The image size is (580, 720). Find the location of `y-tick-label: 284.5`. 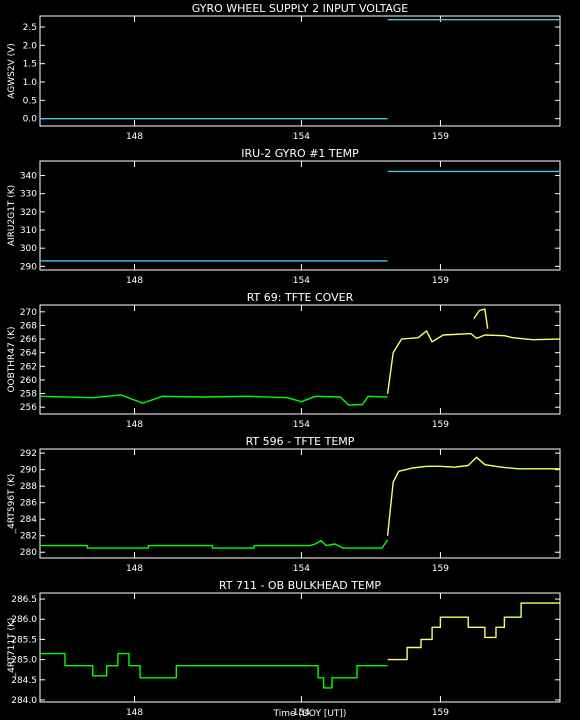

y-tick-label: 284.5 is located at coordinates (24, 681).